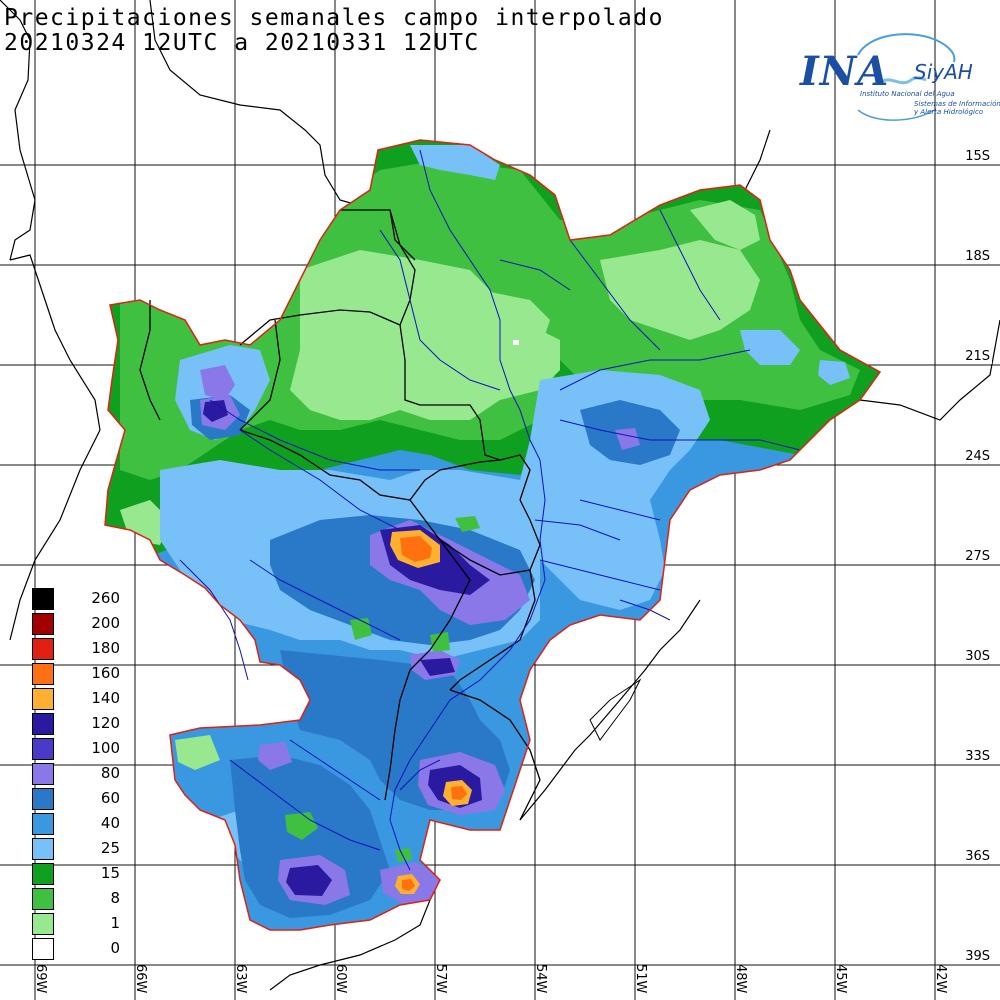  Describe the element at coordinates (110, 773) in the screenshot. I see `legend-value: 80` at that location.